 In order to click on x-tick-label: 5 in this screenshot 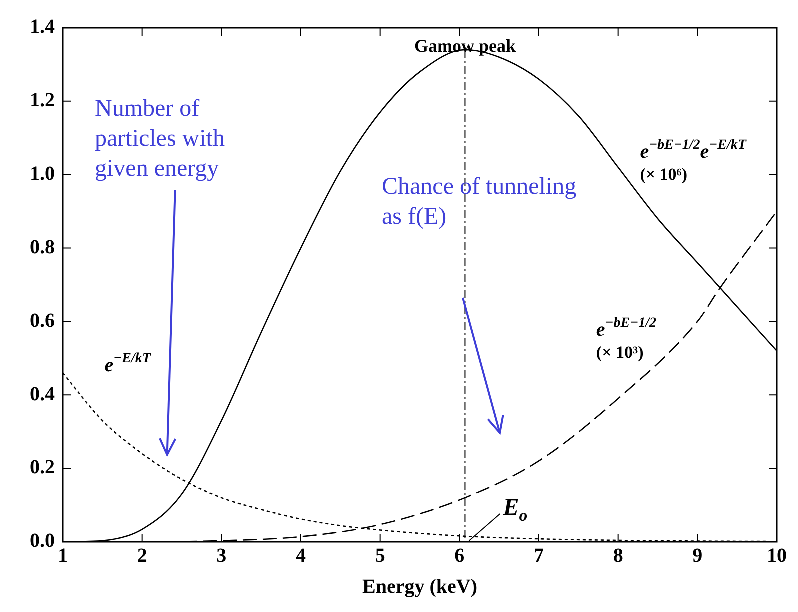, I will do `click(380, 556)`.